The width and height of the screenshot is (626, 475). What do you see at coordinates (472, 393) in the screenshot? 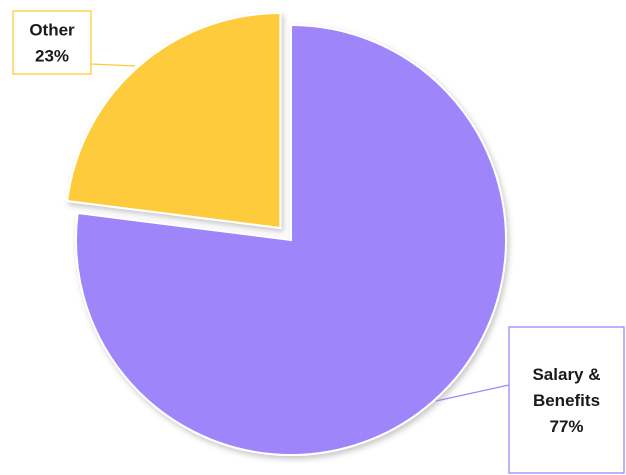
I see `leader-line-salary-benefits` at bounding box center [472, 393].